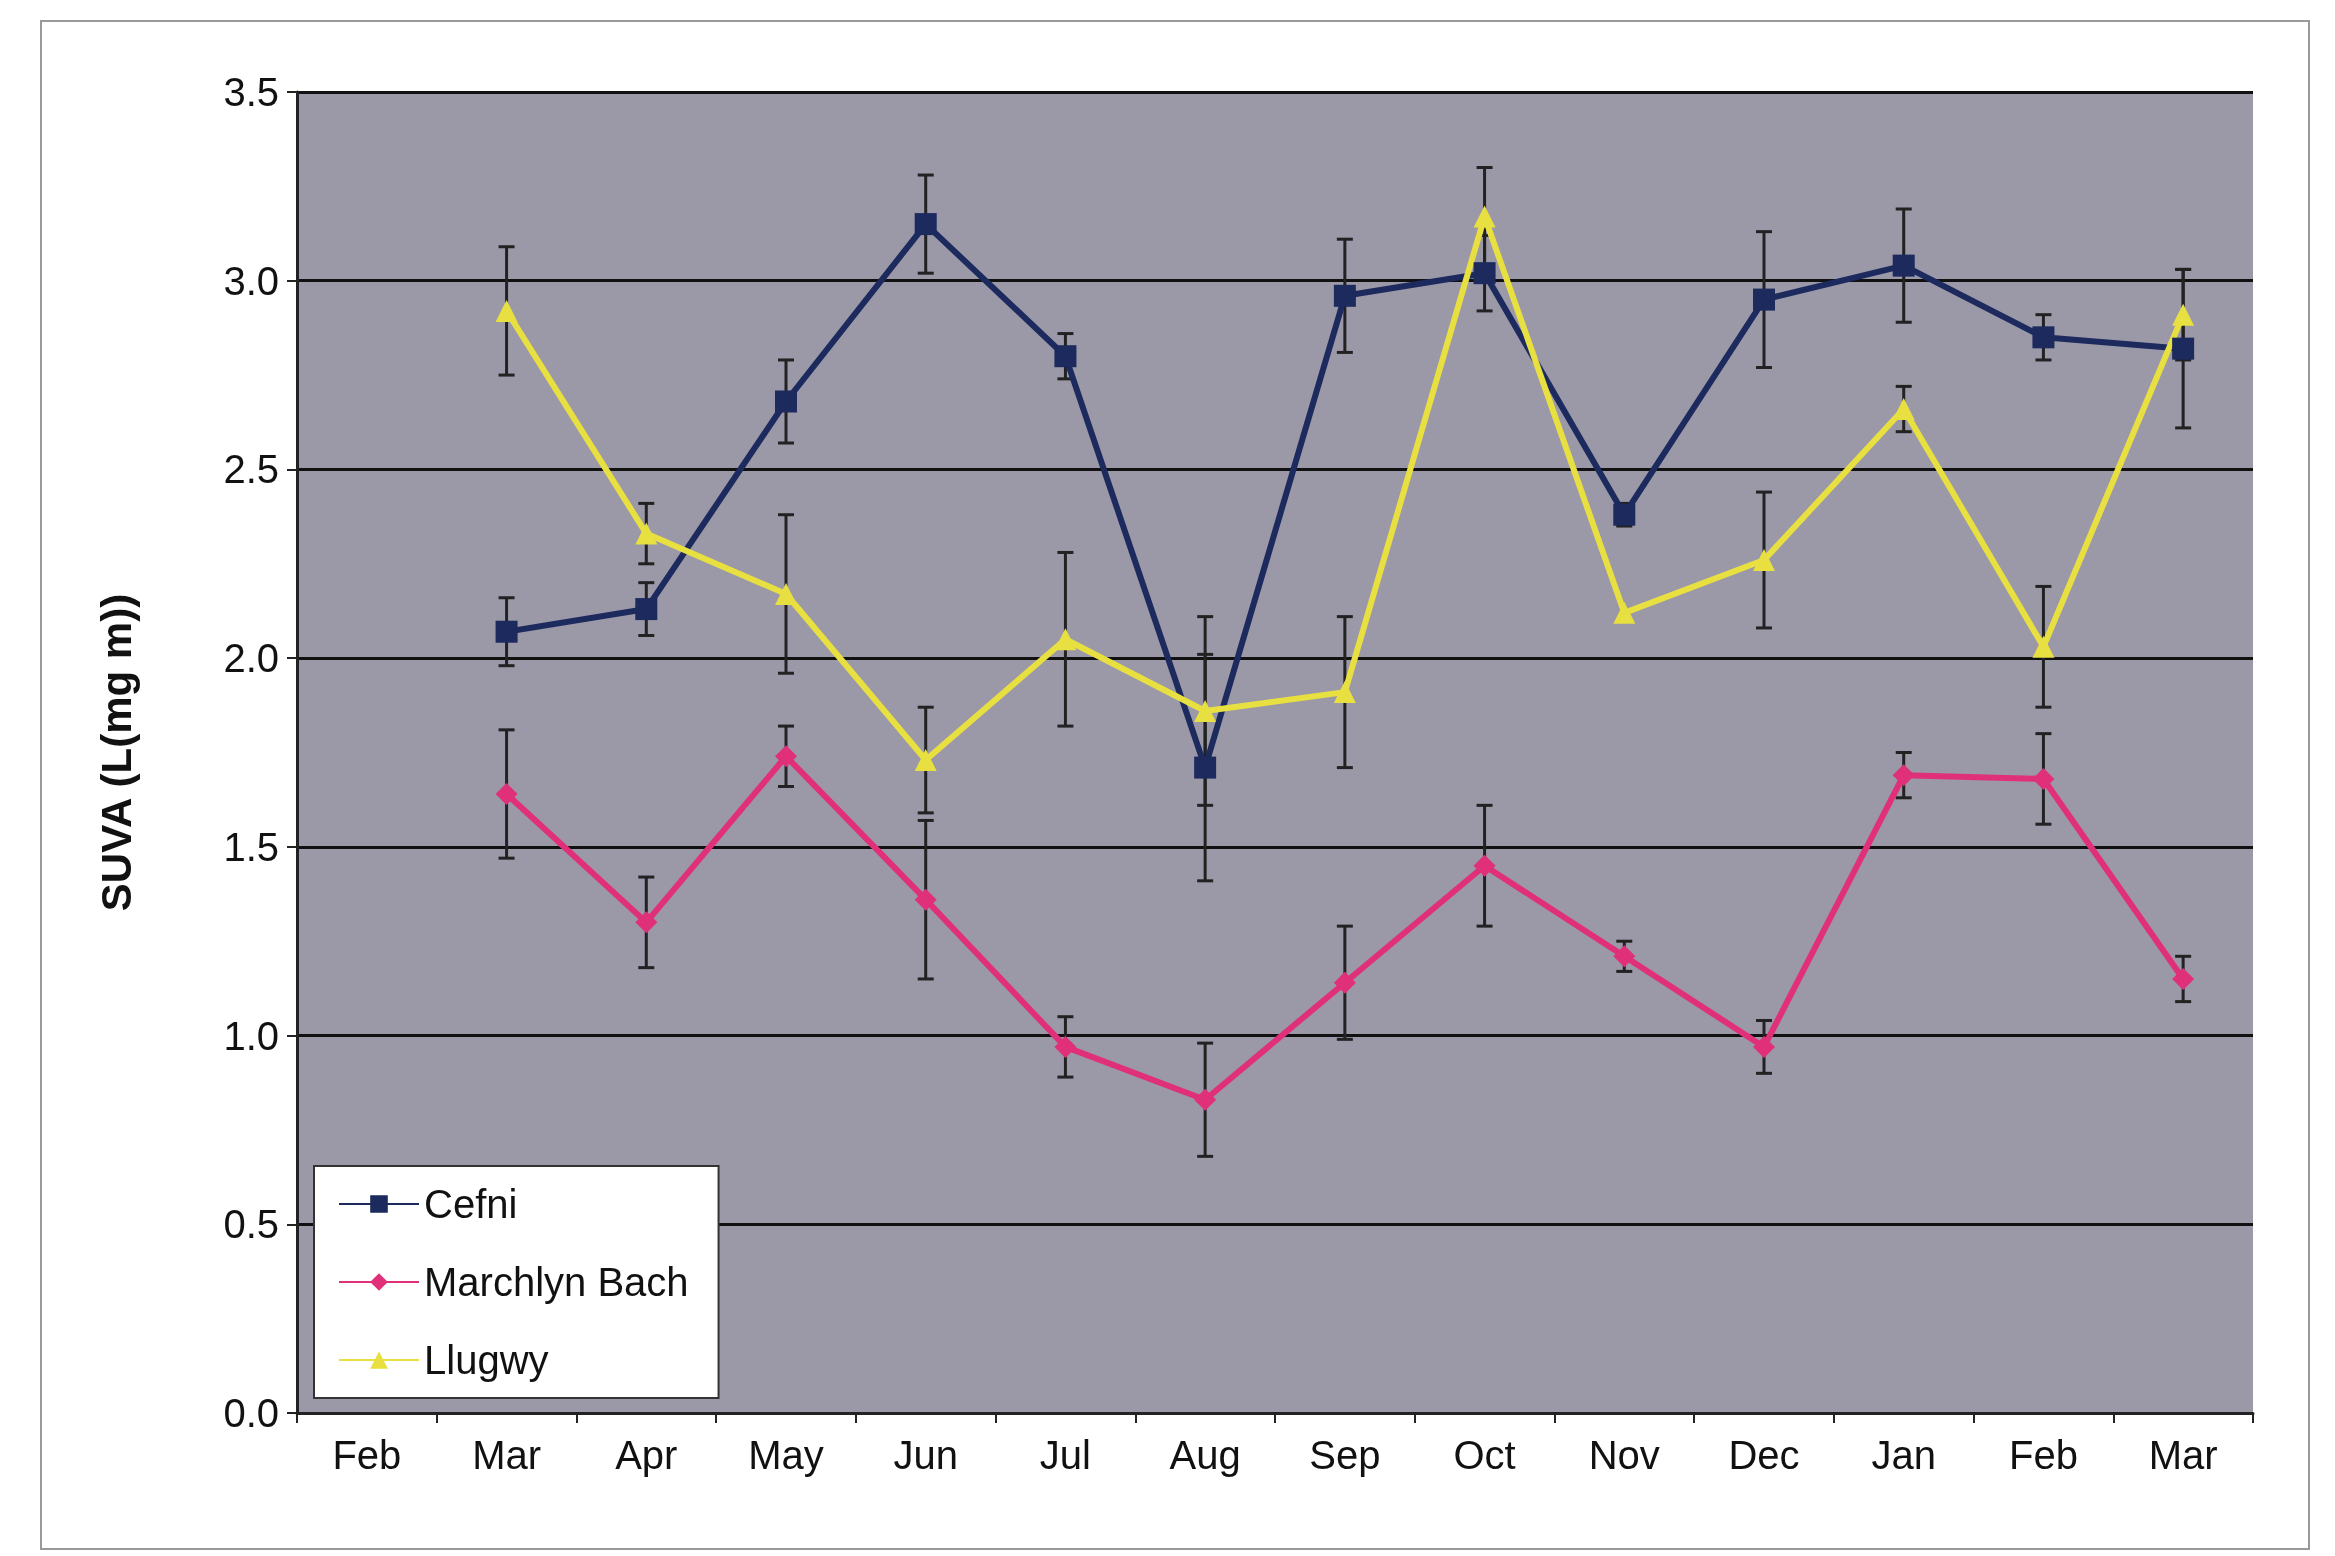 Image resolution: width=2335 pixels, height=1556 pixels. Describe the element at coordinates (1205, 1455) in the screenshot. I see `x-tick-label: Aug` at that location.